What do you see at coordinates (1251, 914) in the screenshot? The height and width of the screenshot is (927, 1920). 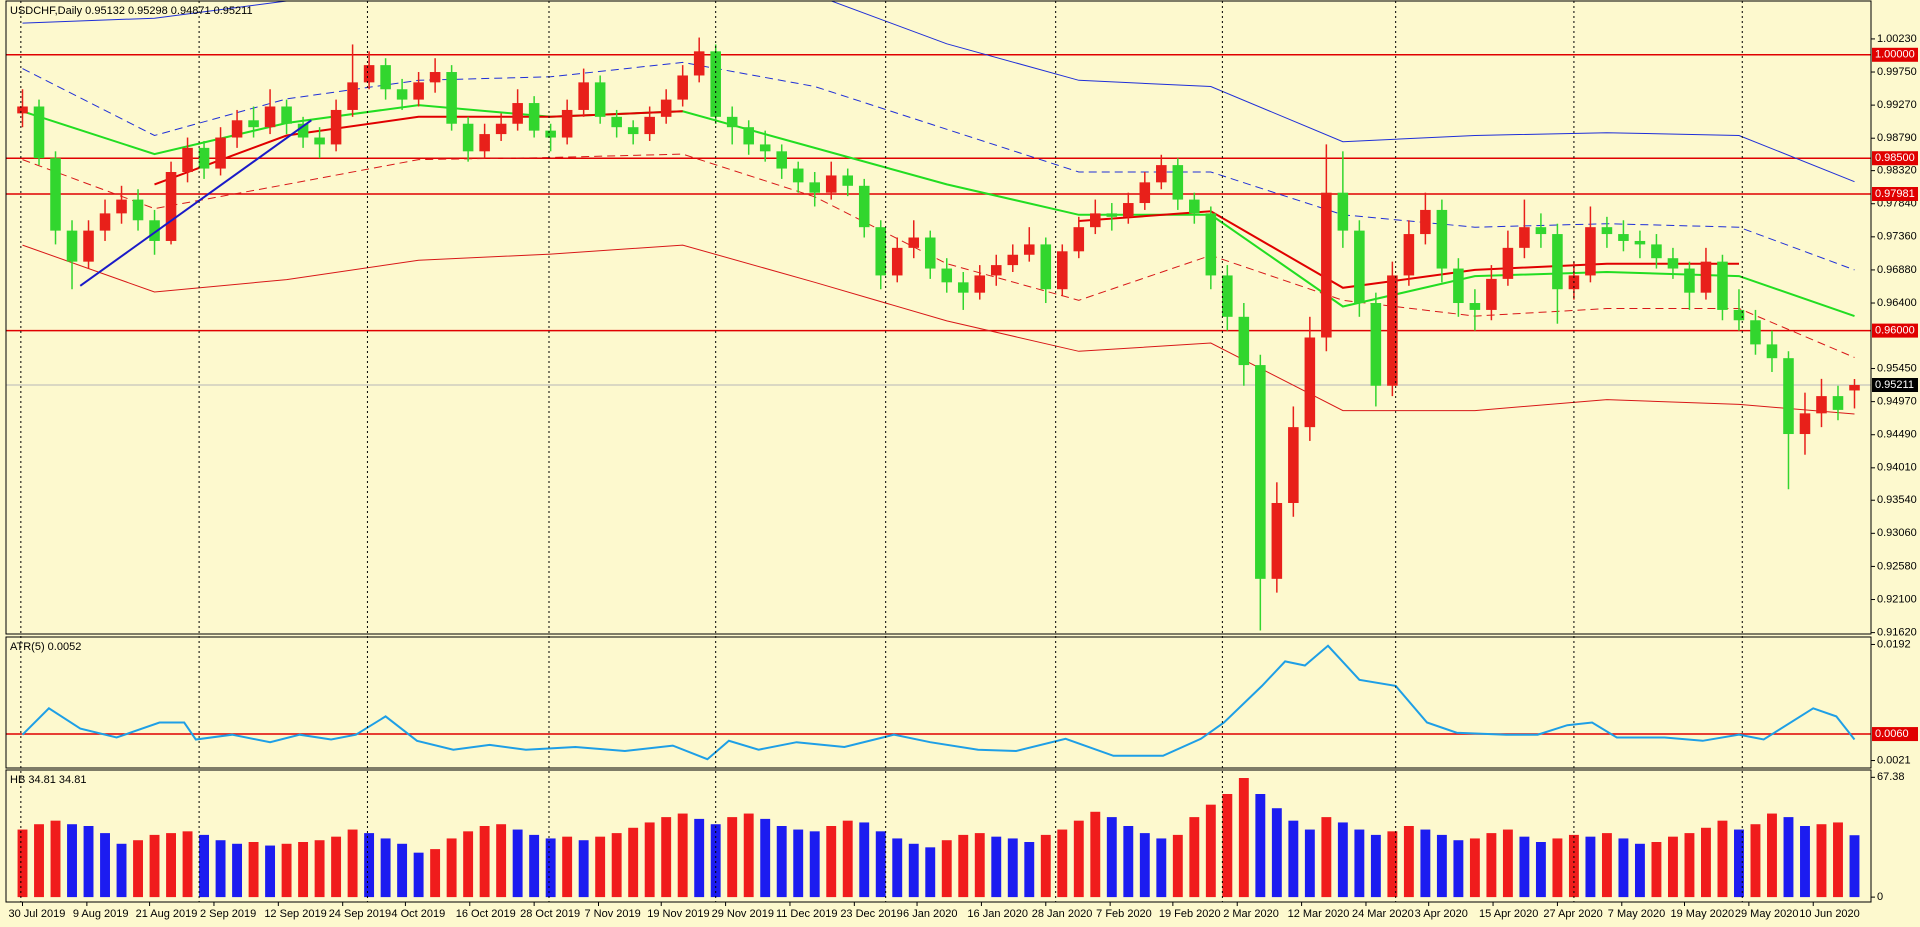 I see `x-tick-label: 2 Mar 2020` at bounding box center [1251, 914].